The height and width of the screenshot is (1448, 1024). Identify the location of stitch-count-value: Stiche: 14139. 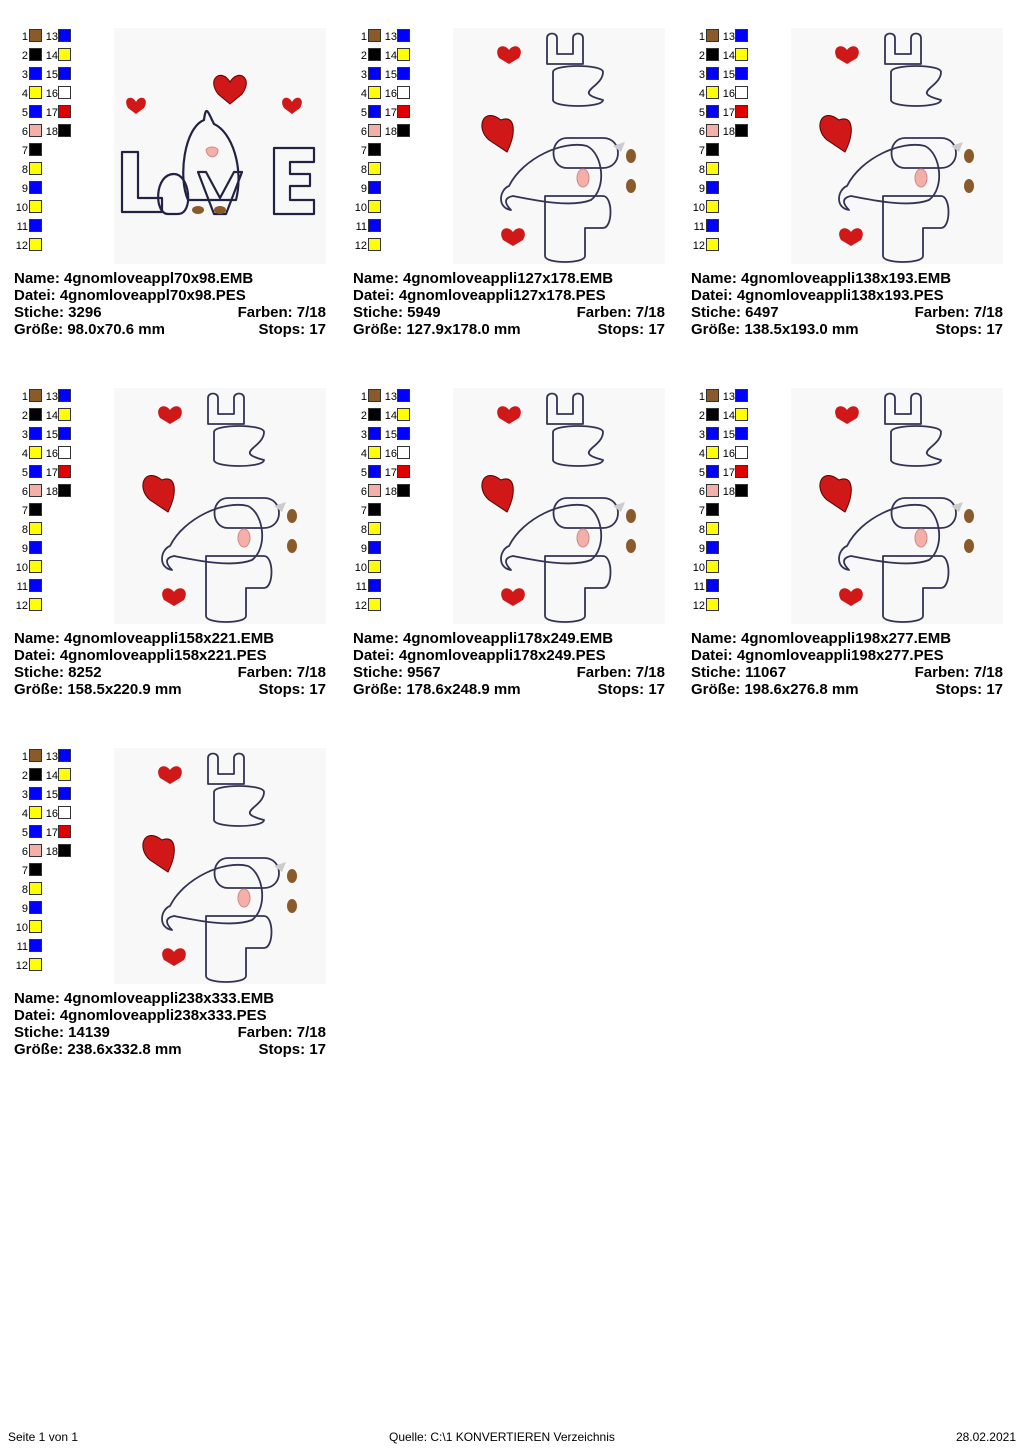
(62, 1032).